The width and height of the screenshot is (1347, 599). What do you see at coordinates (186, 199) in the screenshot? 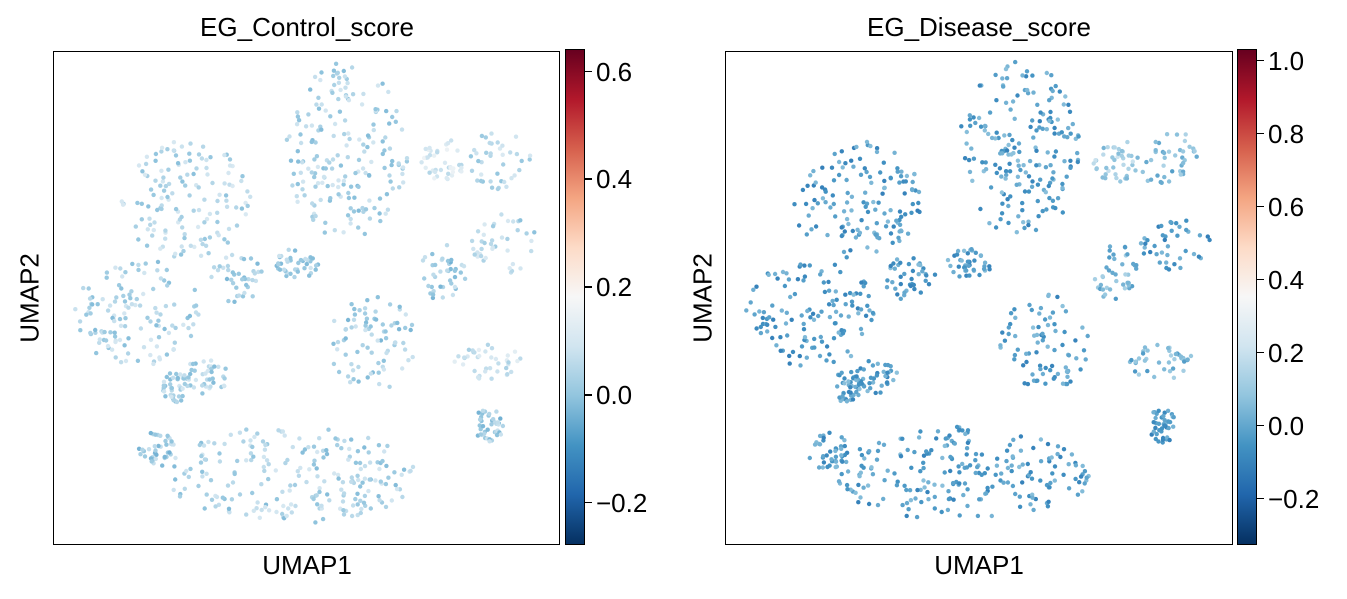
I see `cluster-c2` at bounding box center [186, 199].